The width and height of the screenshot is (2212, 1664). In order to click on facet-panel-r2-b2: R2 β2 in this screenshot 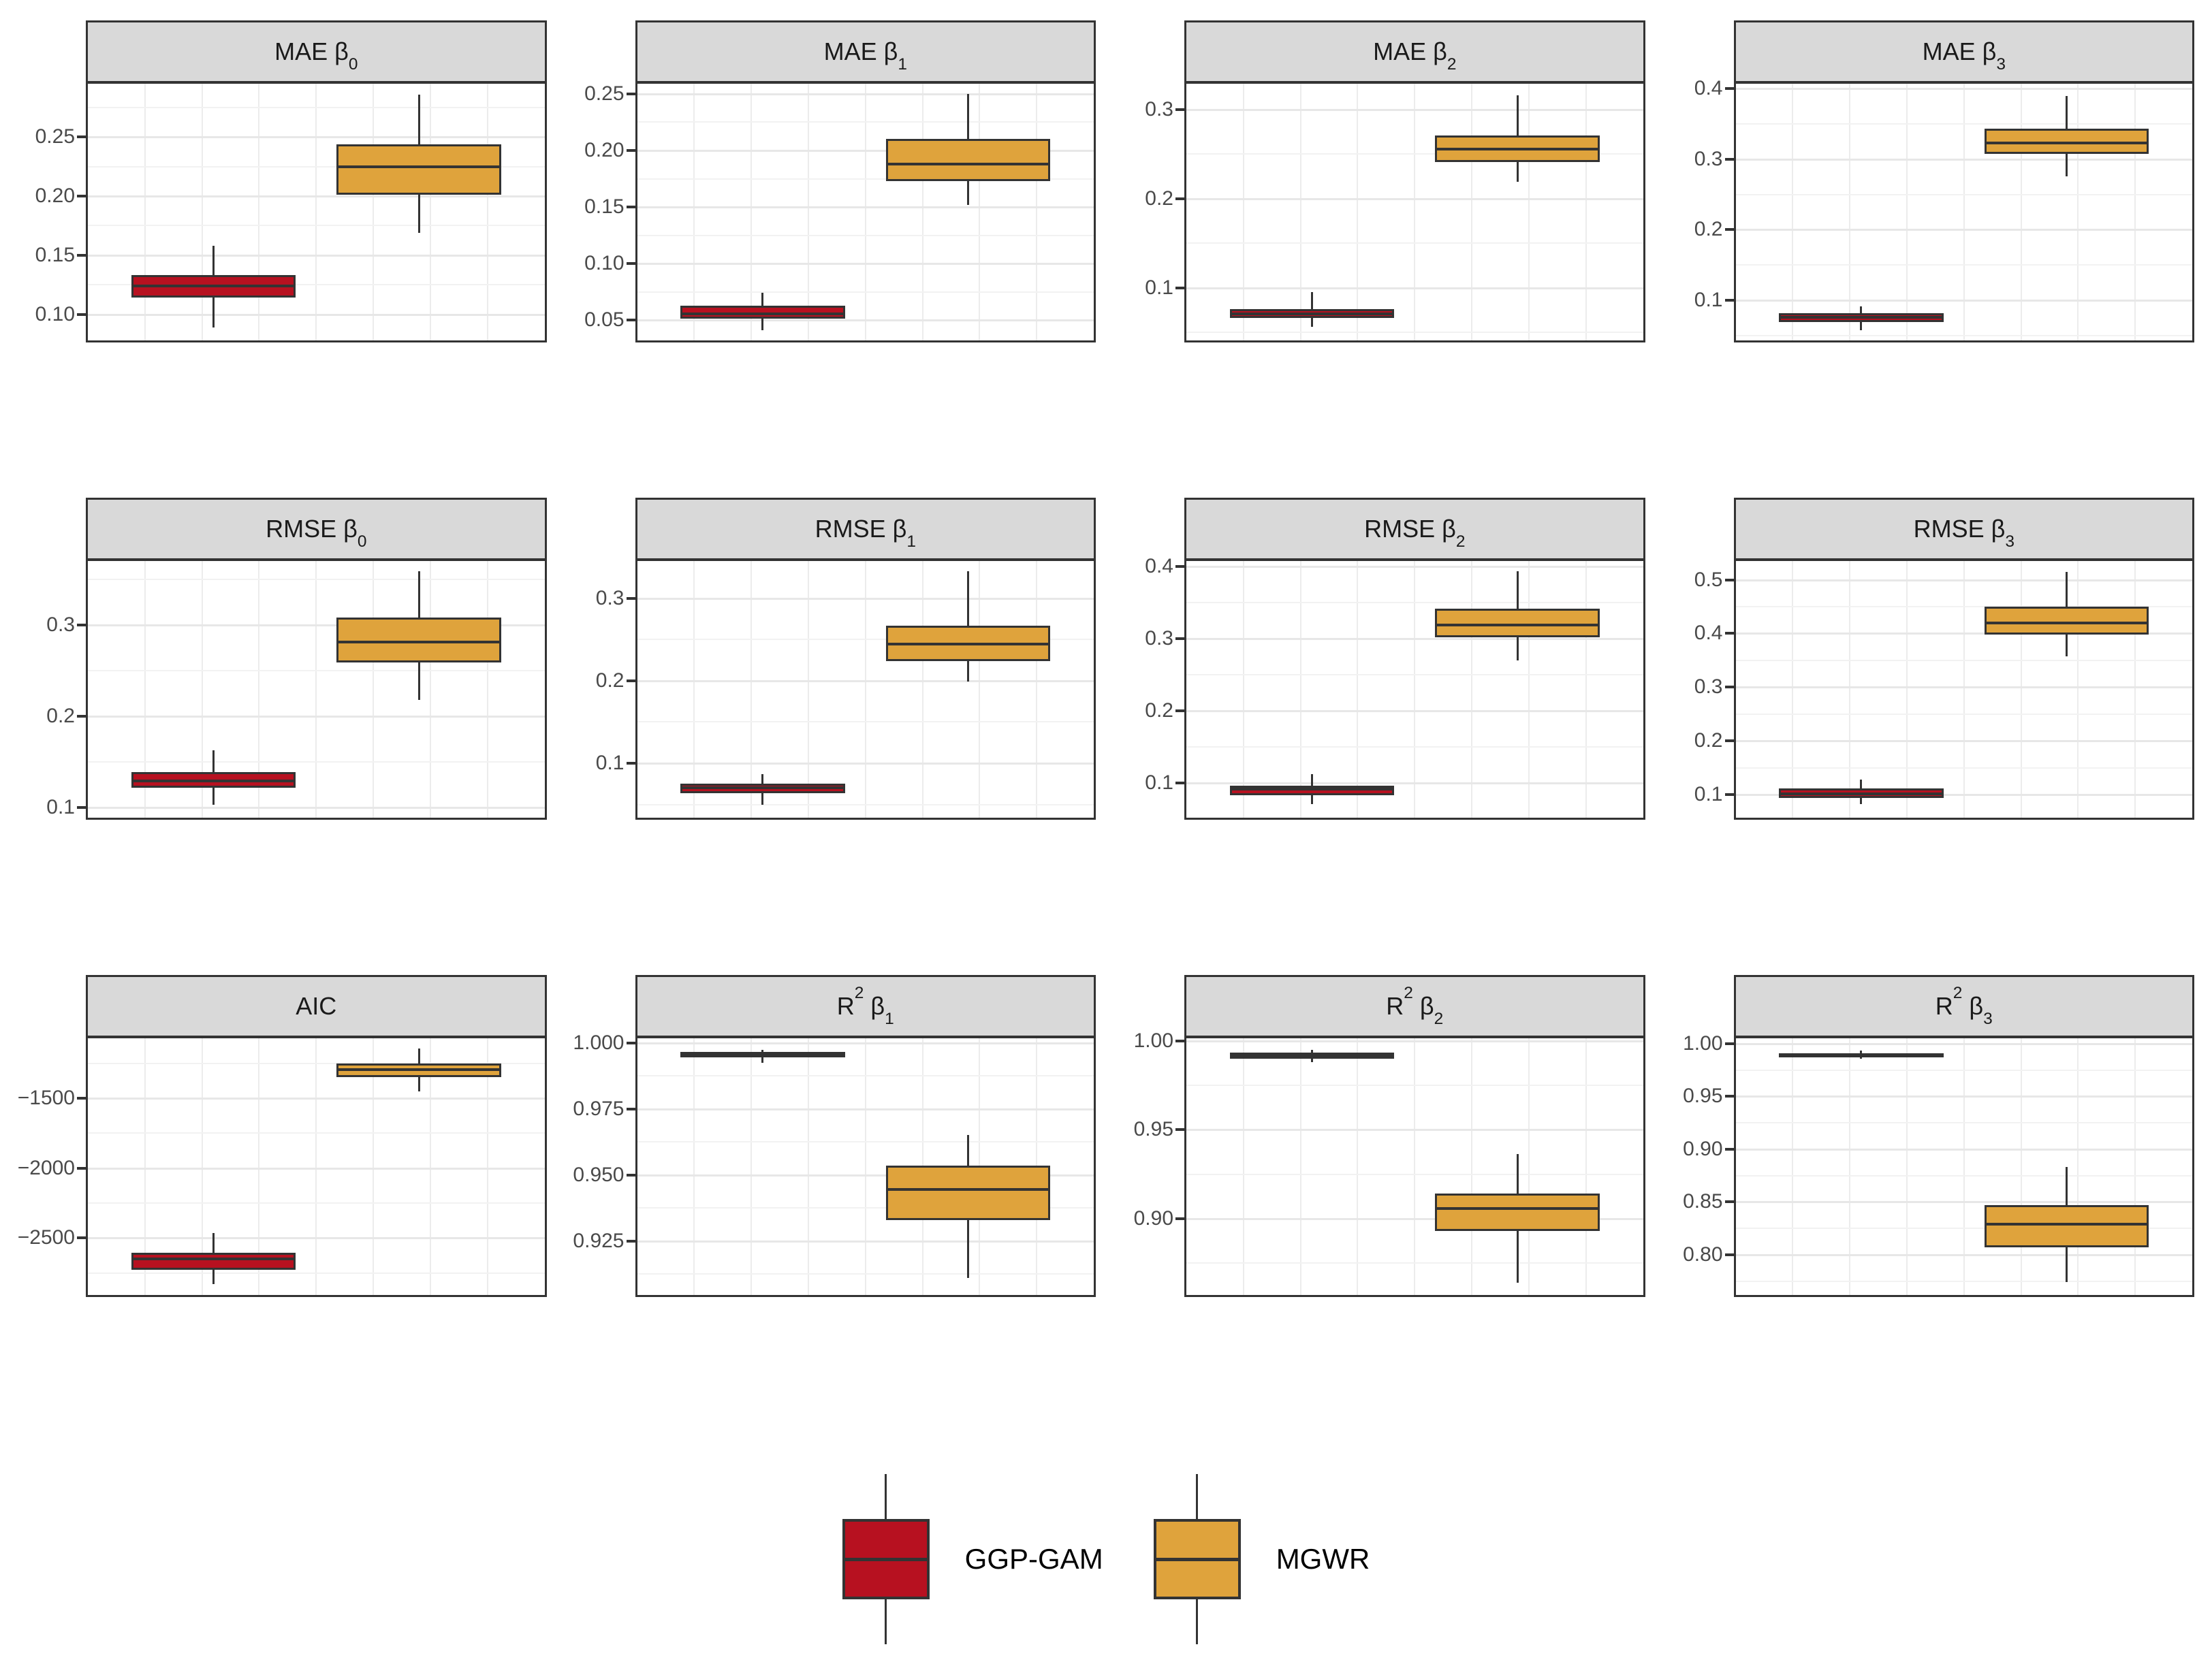, I will do `click(1414, 1136)`.